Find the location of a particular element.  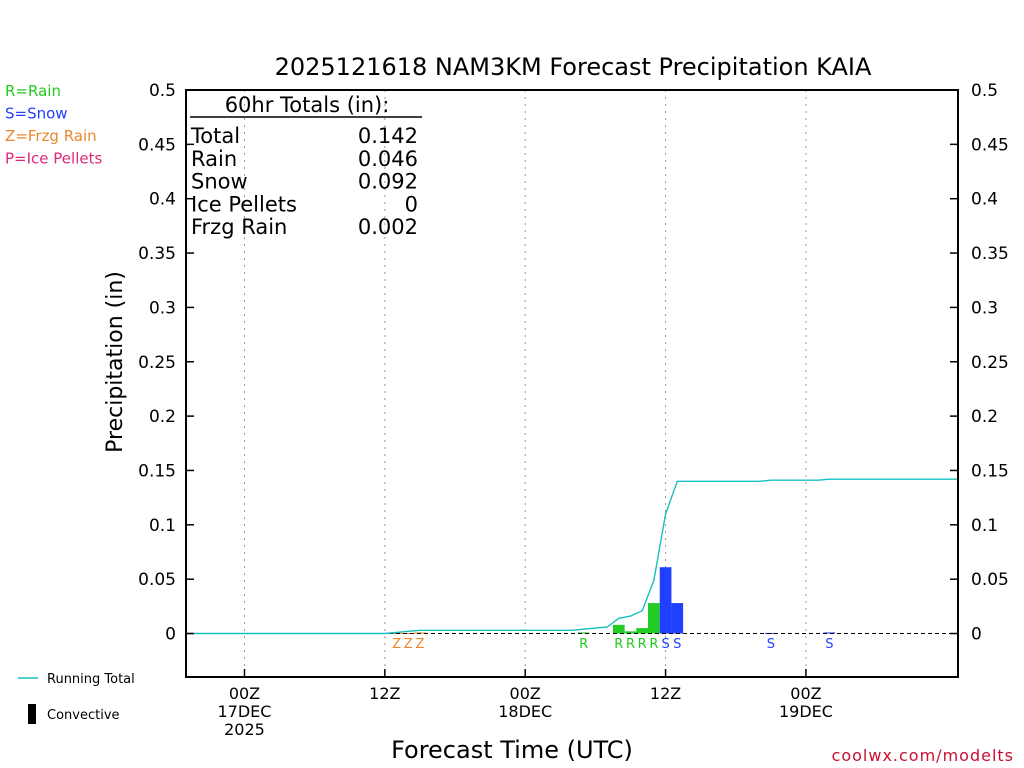

ytick-label-right-5: 0.25 is located at coordinates (990, 363).